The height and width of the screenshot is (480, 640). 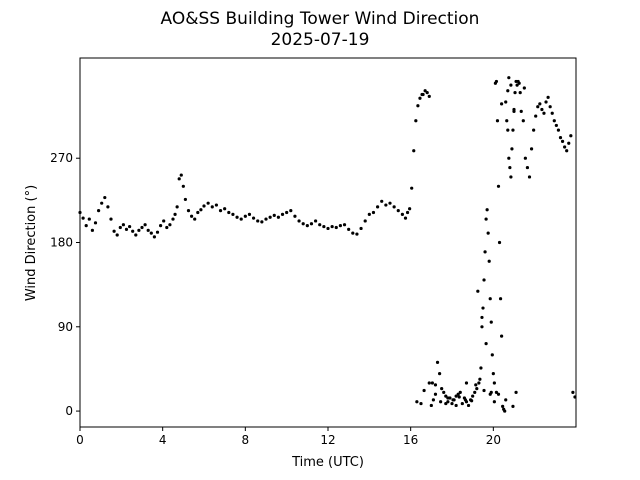 What do you see at coordinates (65, 284) in the screenshot?
I see `y-axis-ticks: 0 90 180 270` at bounding box center [65, 284].